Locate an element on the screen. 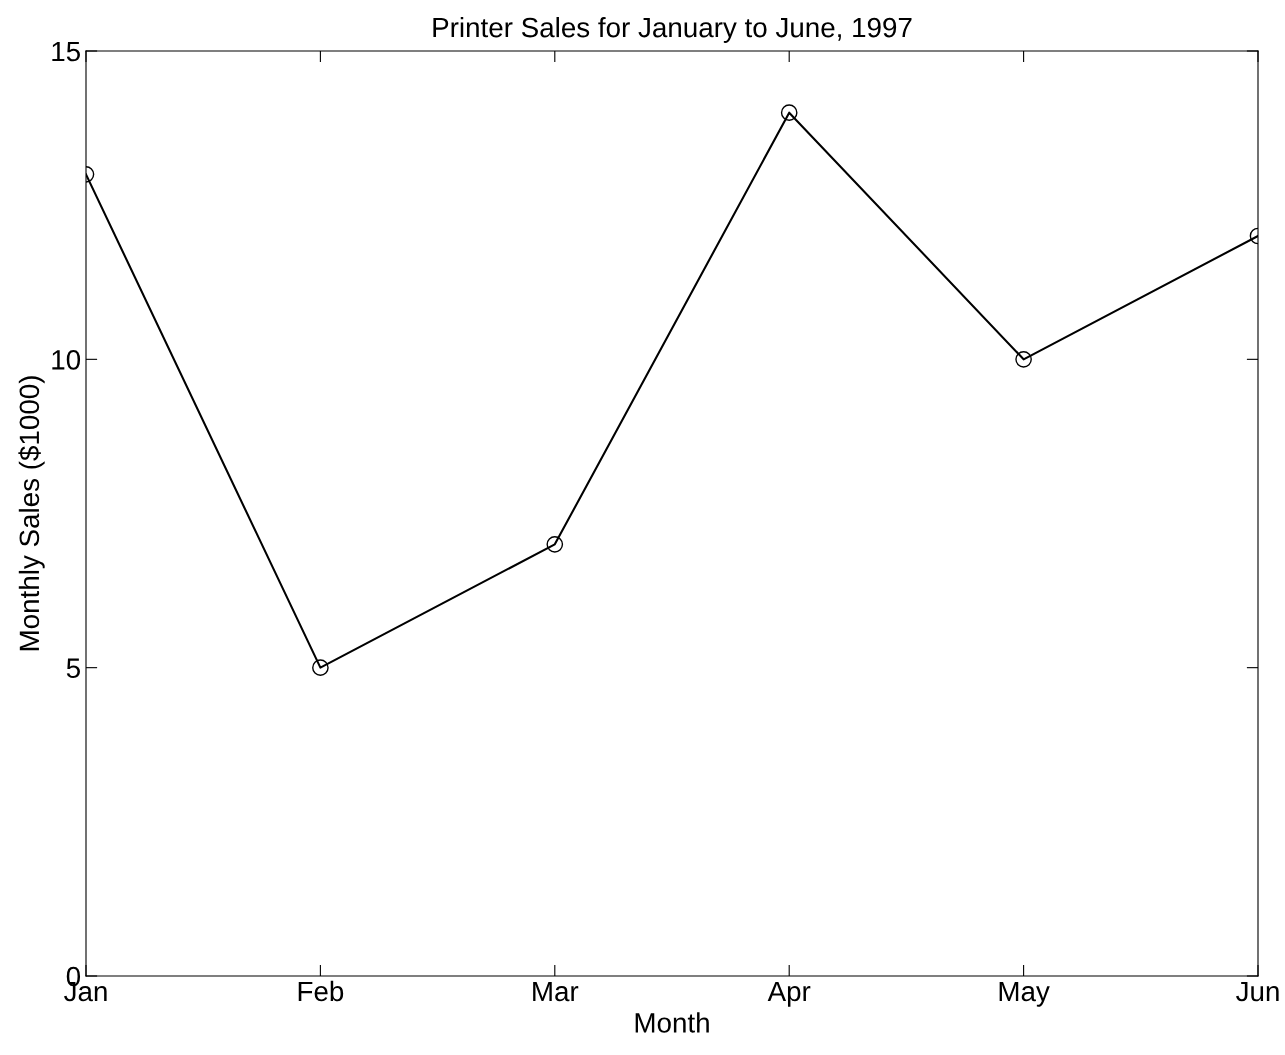 This screenshot has width=1285, height=1055. x-tick-label: May is located at coordinates (1024, 994).